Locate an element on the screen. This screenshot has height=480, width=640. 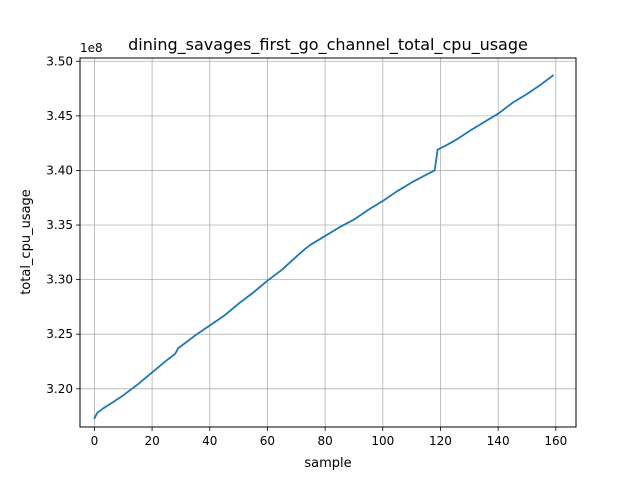
y-tick-label: 3.50 is located at coordinates (59, 61).